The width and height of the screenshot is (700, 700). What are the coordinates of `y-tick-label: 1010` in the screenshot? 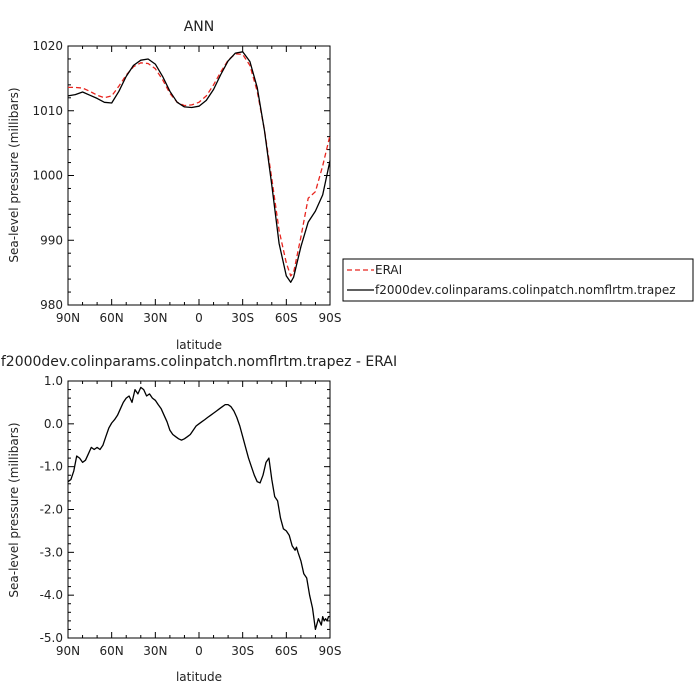 It's located at (47, 111).